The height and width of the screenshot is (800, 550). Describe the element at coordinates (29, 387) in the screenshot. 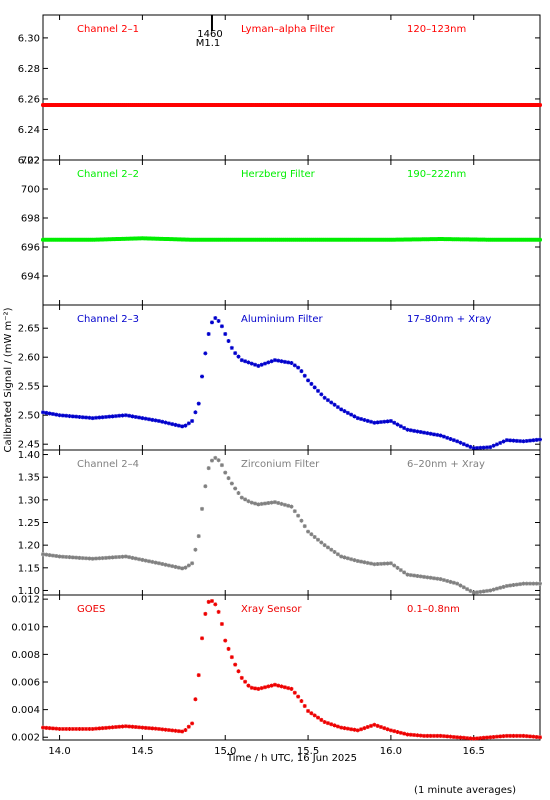

I see `y-tick-label: 2.55` at that location.